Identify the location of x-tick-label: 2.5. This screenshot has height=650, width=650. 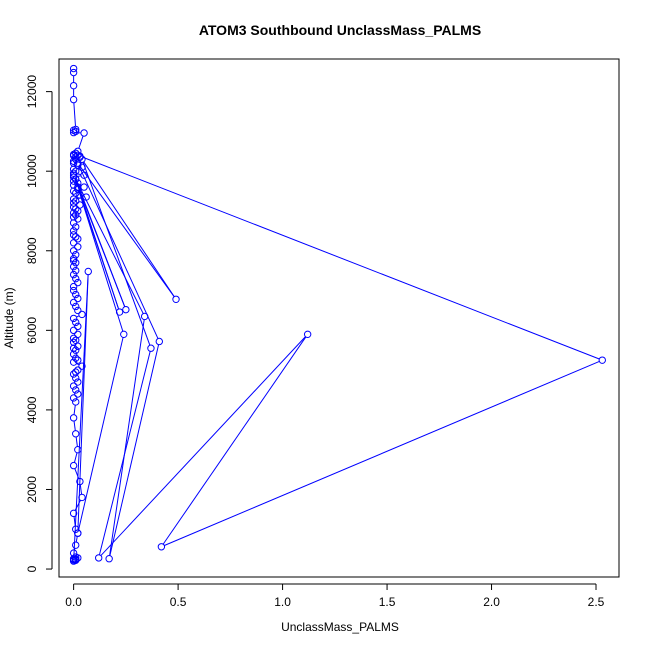
(596, 602).